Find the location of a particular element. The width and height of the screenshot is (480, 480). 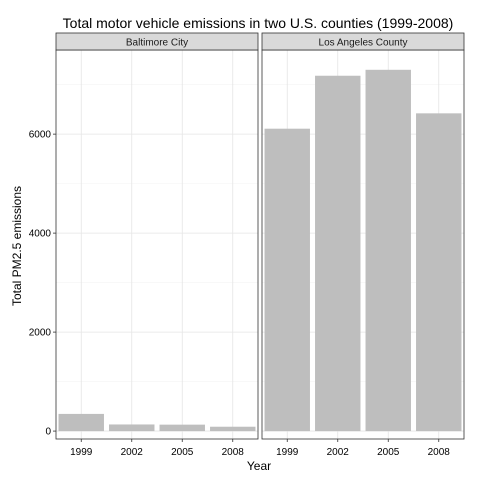

facet-strip-label: Baltimore City is located at coordinates (157, 43).